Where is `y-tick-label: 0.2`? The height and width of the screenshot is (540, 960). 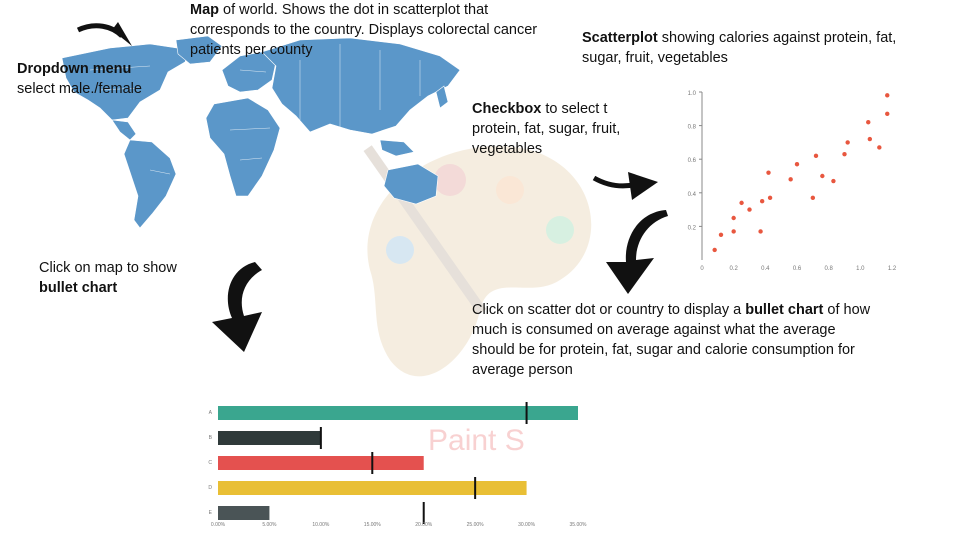
y-tick-label: 0.2 is located at coordinates (692, 228).